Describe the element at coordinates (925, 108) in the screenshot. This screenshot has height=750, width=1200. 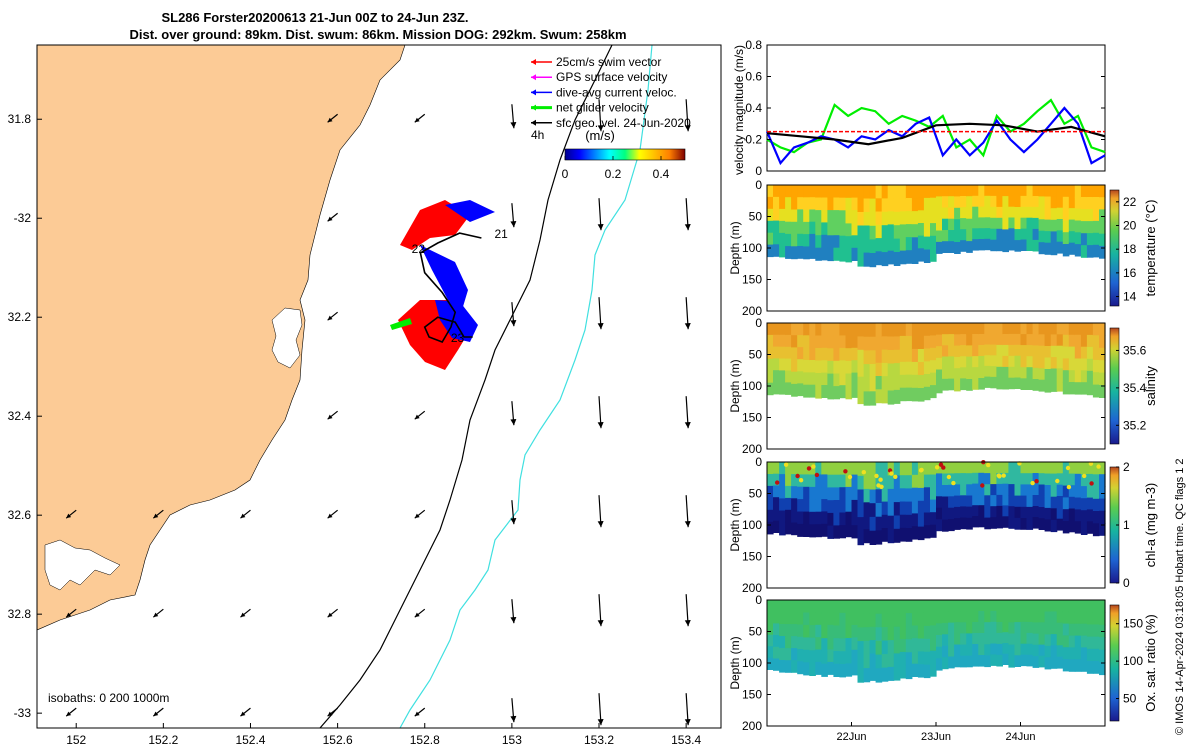
I see `velocity-ticks: 00.20.40.60.8` at that location.